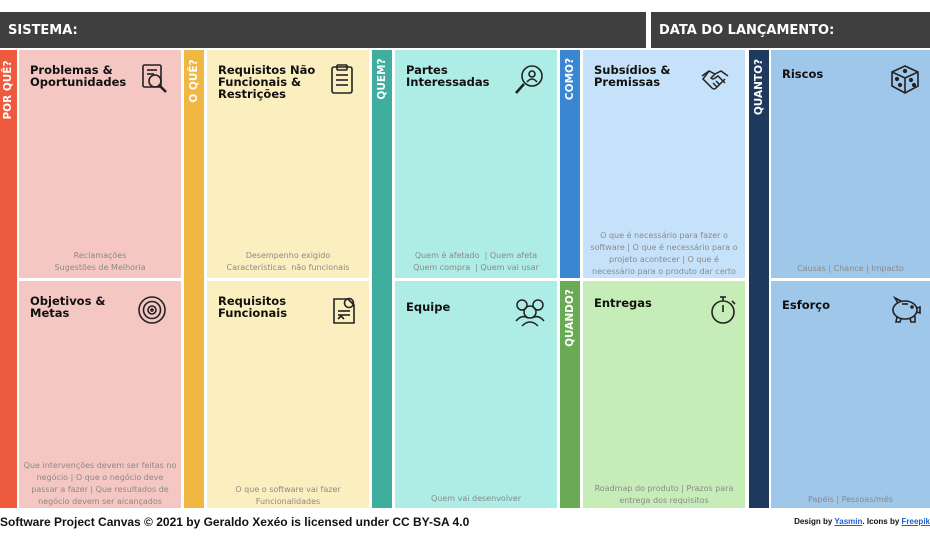  Describe the element at coordinates (747, 30) in the screenshot. I see `launch-date-label: DATA DO LANÇAMENTO:` at that location.